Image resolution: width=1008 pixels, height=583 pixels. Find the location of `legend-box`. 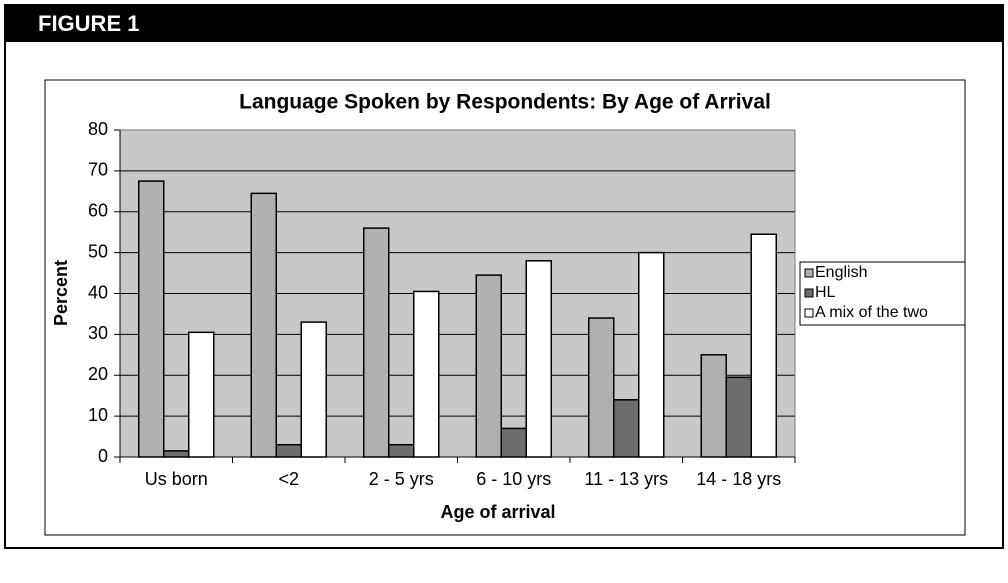

legend-box is located at coordinates (882, 293).